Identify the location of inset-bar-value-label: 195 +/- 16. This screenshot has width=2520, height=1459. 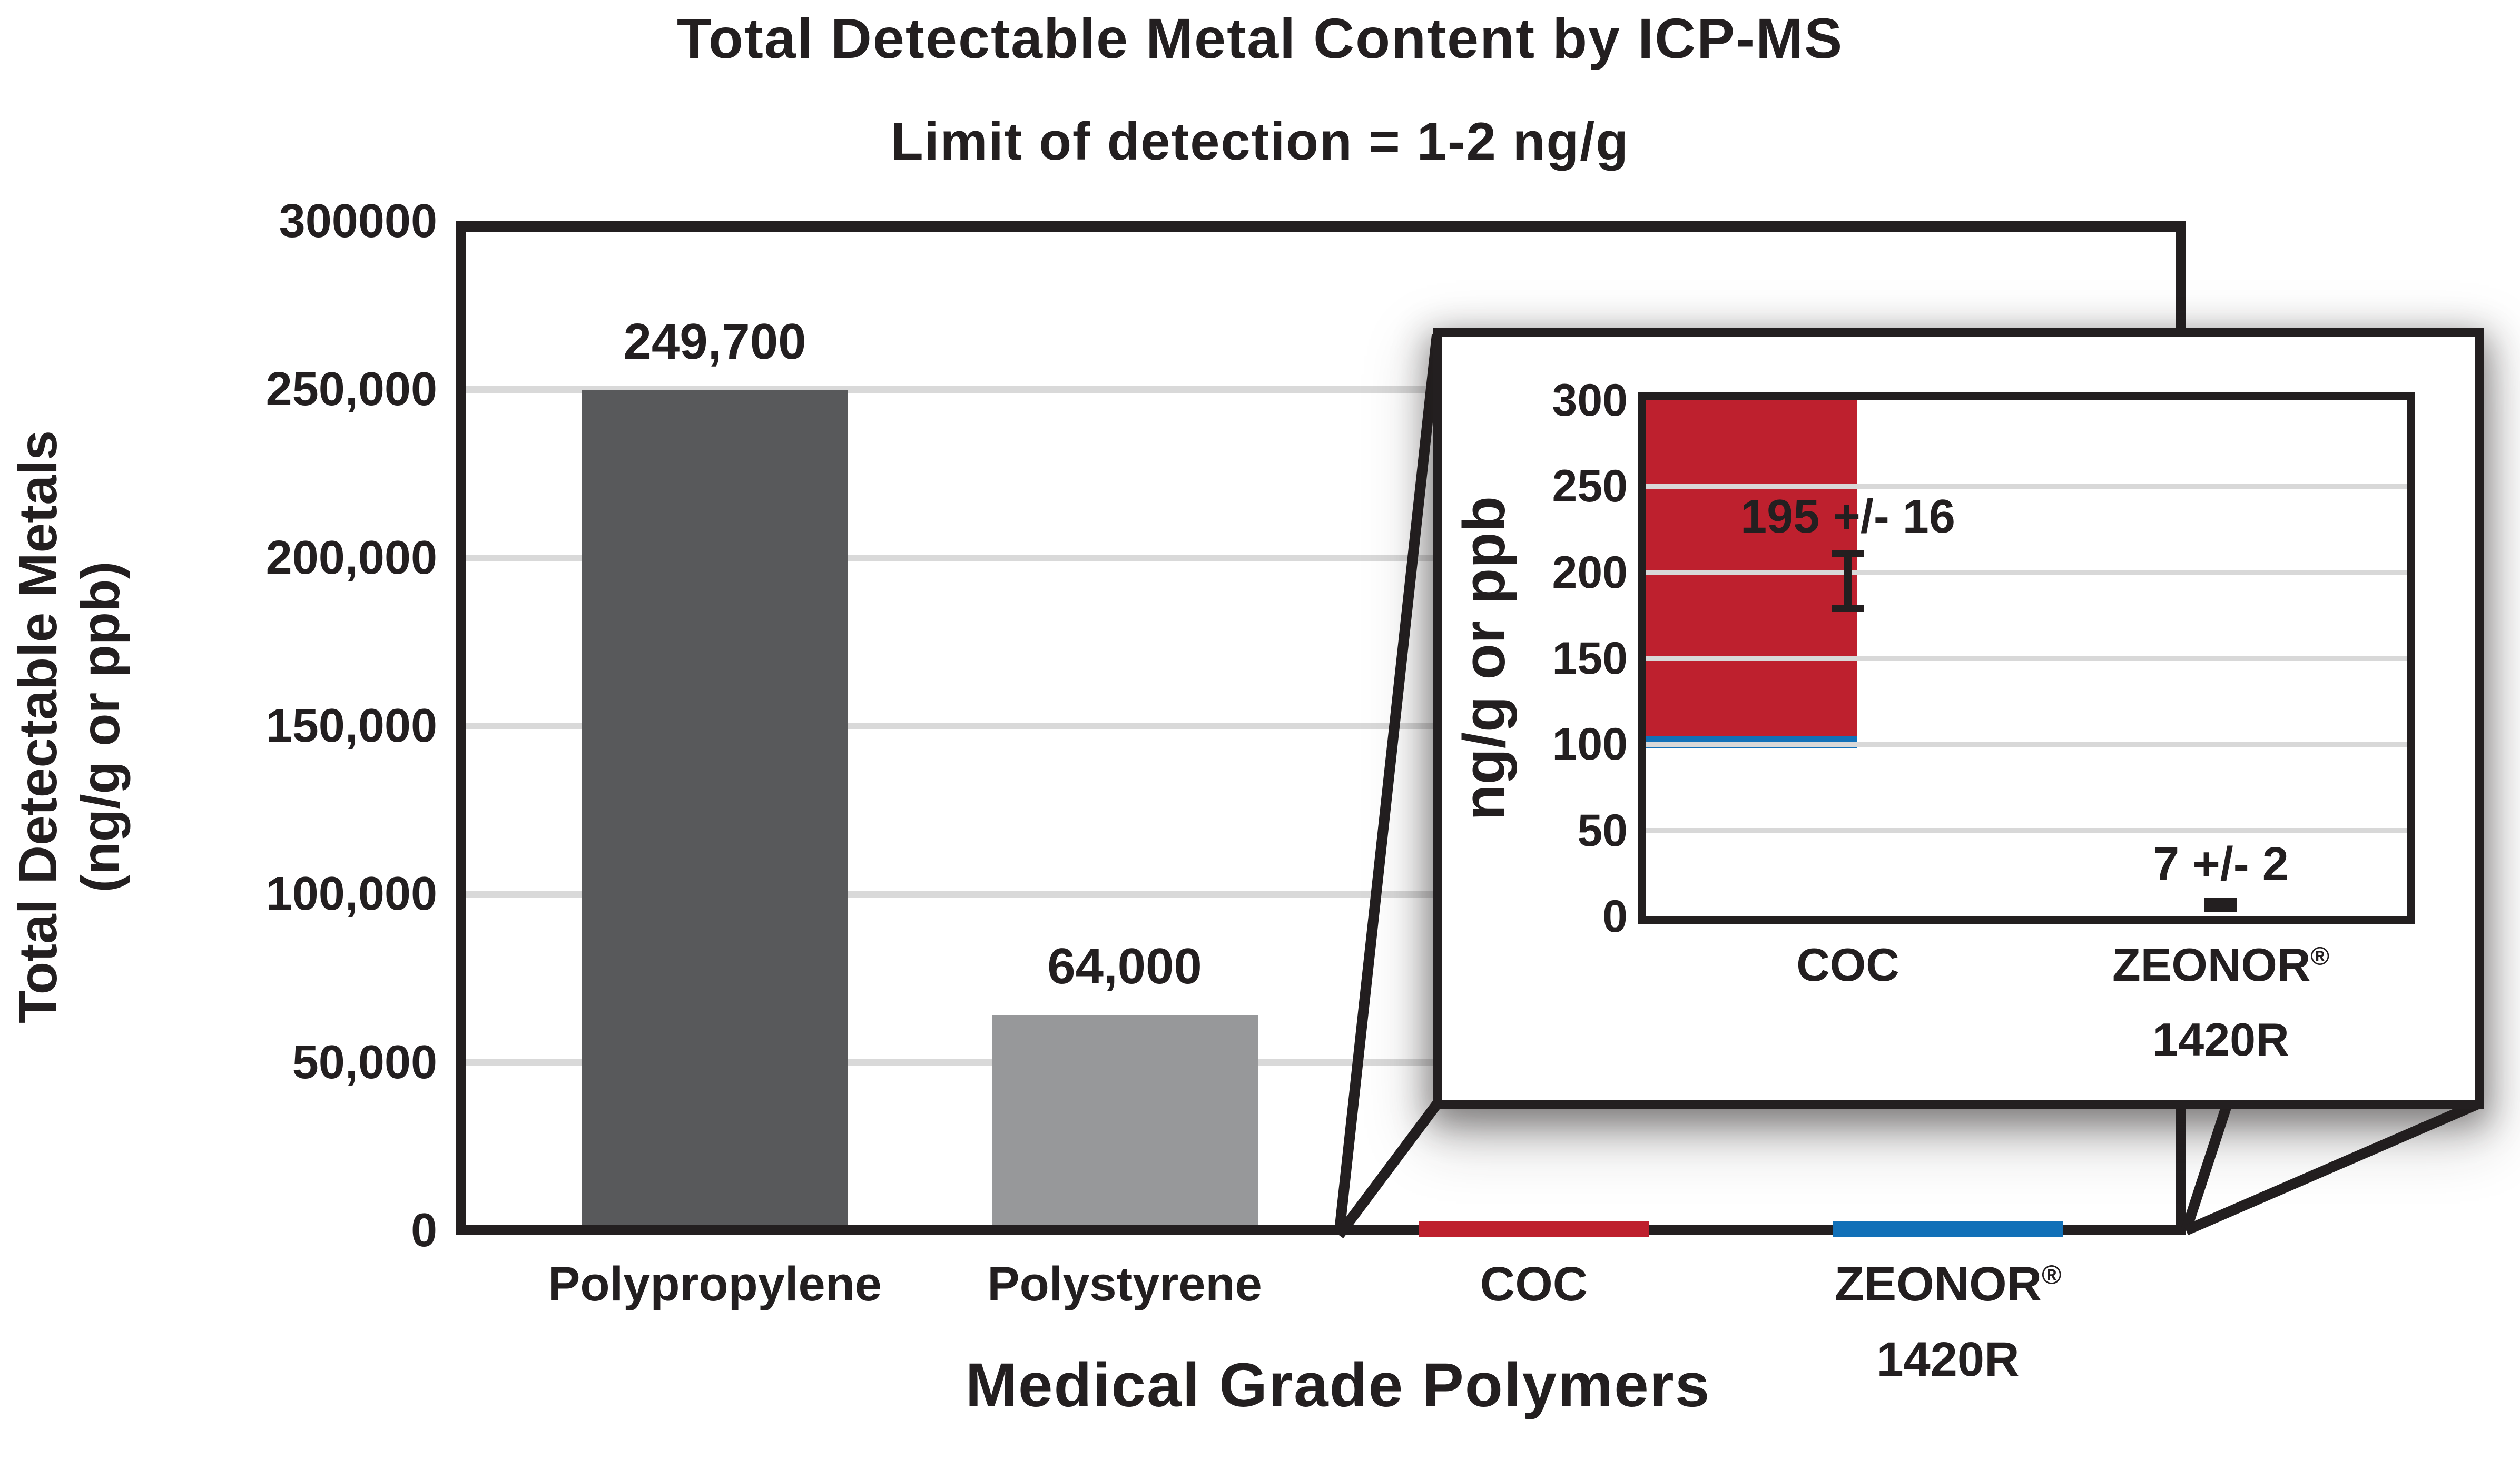
(1847, 517).